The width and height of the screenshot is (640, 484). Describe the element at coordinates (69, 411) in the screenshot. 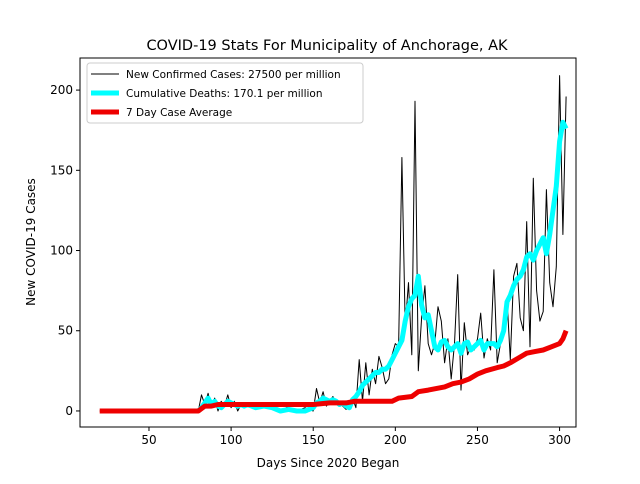

I see `y-tick-label: 0` at that location.